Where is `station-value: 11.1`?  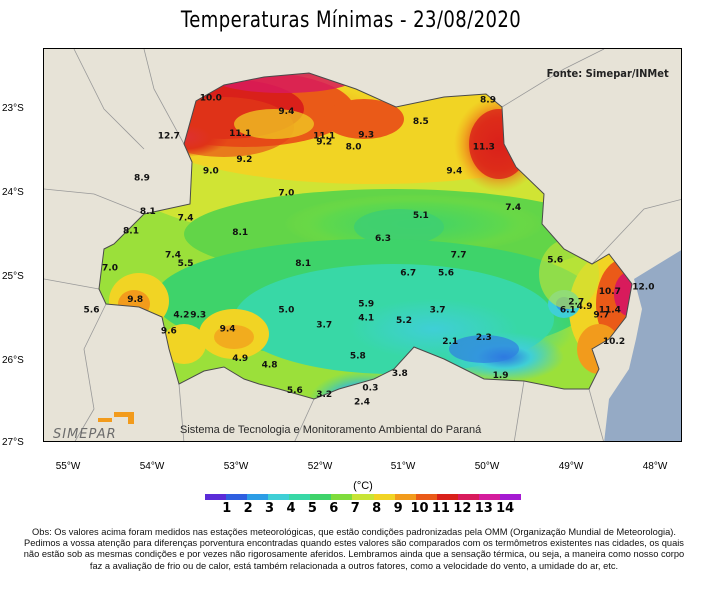
station-value: 11.1 is located at coordinates (324, 136).